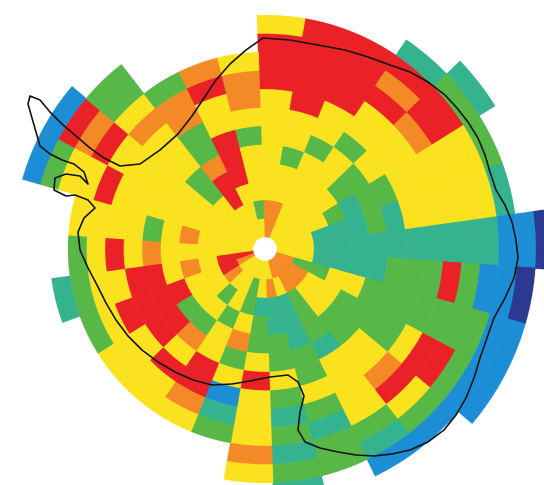 The width and height of the screenshot is (544, 485). What do you see at coordinates (77, 250) in the screenshot?
I see `sector-22-ring-9-cell` at bounding box center [77, 250].